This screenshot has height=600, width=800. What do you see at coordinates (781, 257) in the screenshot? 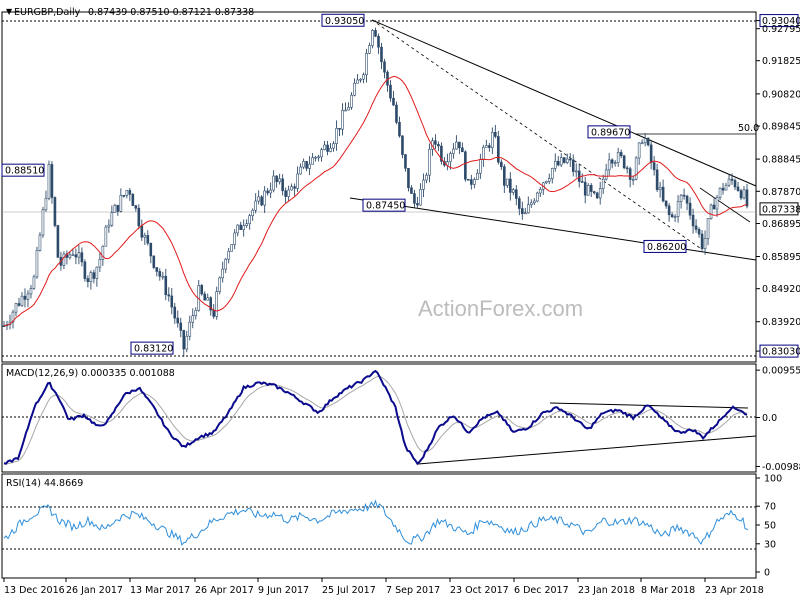
I see `price-tick-label: 0.85895` at bounding box center [781, 257].